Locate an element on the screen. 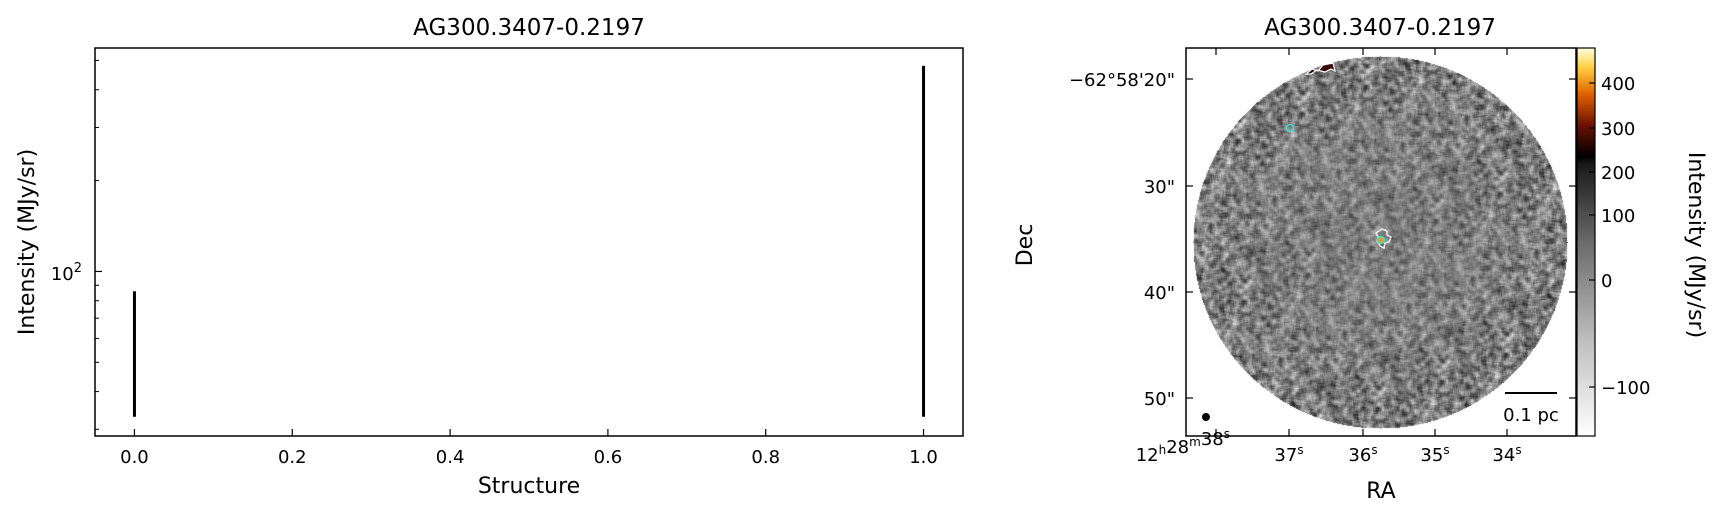  left-chart-title: AG300.3407-0.2197 is located at coordinates (529, 28).